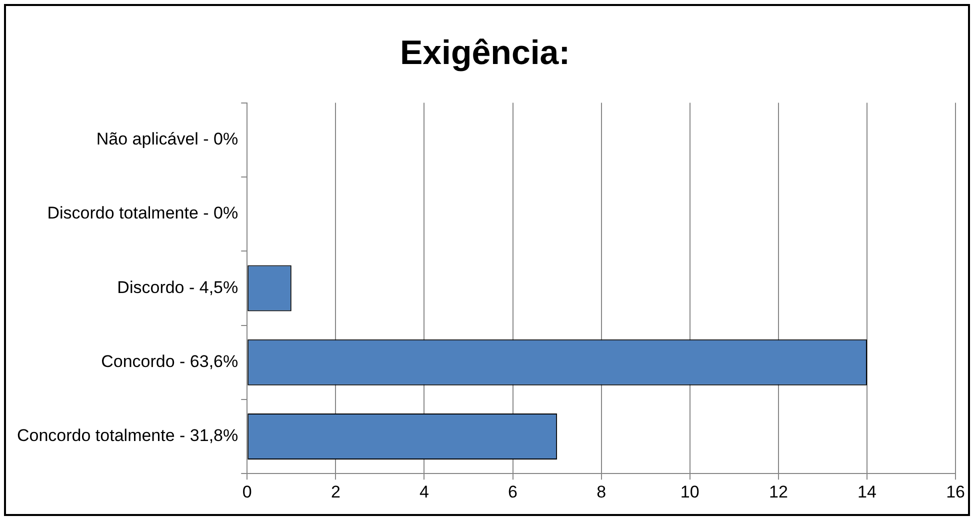  What do you see at coordinates (956, 492) in the screenshot?
I see `x-tick-label: 16` at bounding box center [956, 492].